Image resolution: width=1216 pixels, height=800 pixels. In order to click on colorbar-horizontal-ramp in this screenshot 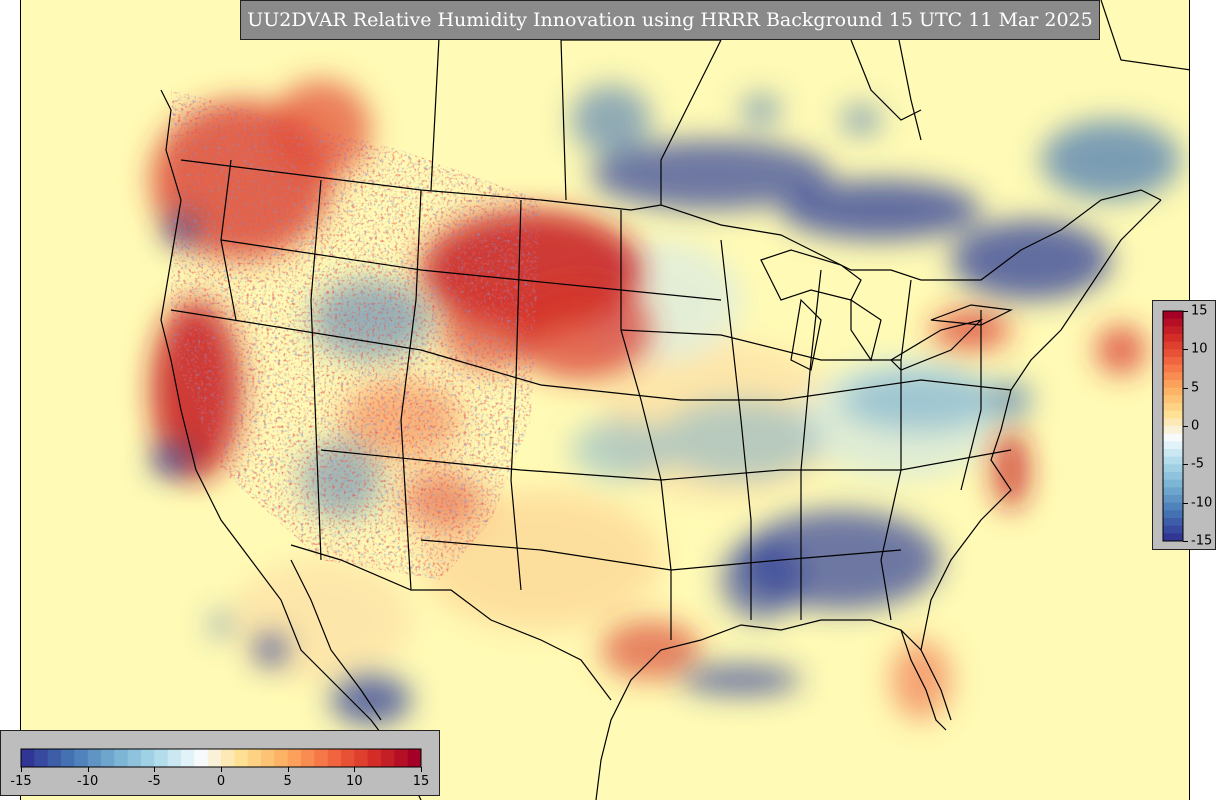, I will do `click(221, 758)`.